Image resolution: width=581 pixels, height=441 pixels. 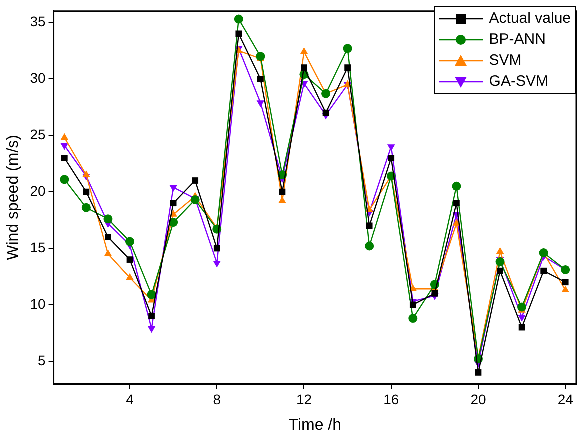 I want to click on x-tick-label: 4, so click(x=130, y=399).